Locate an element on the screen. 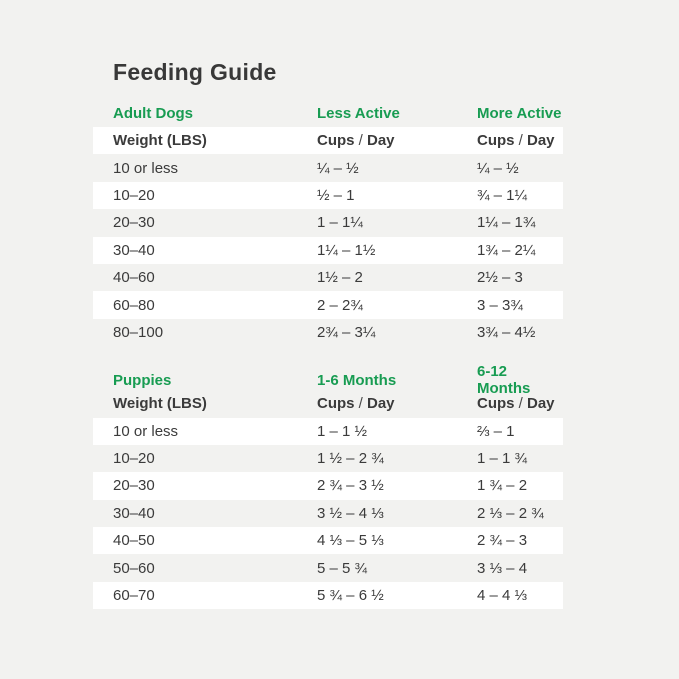 The height and width of the screenshot is (679, 679). column-header-1-6-months: 1-6 Months is located at coordinates (357, 380).